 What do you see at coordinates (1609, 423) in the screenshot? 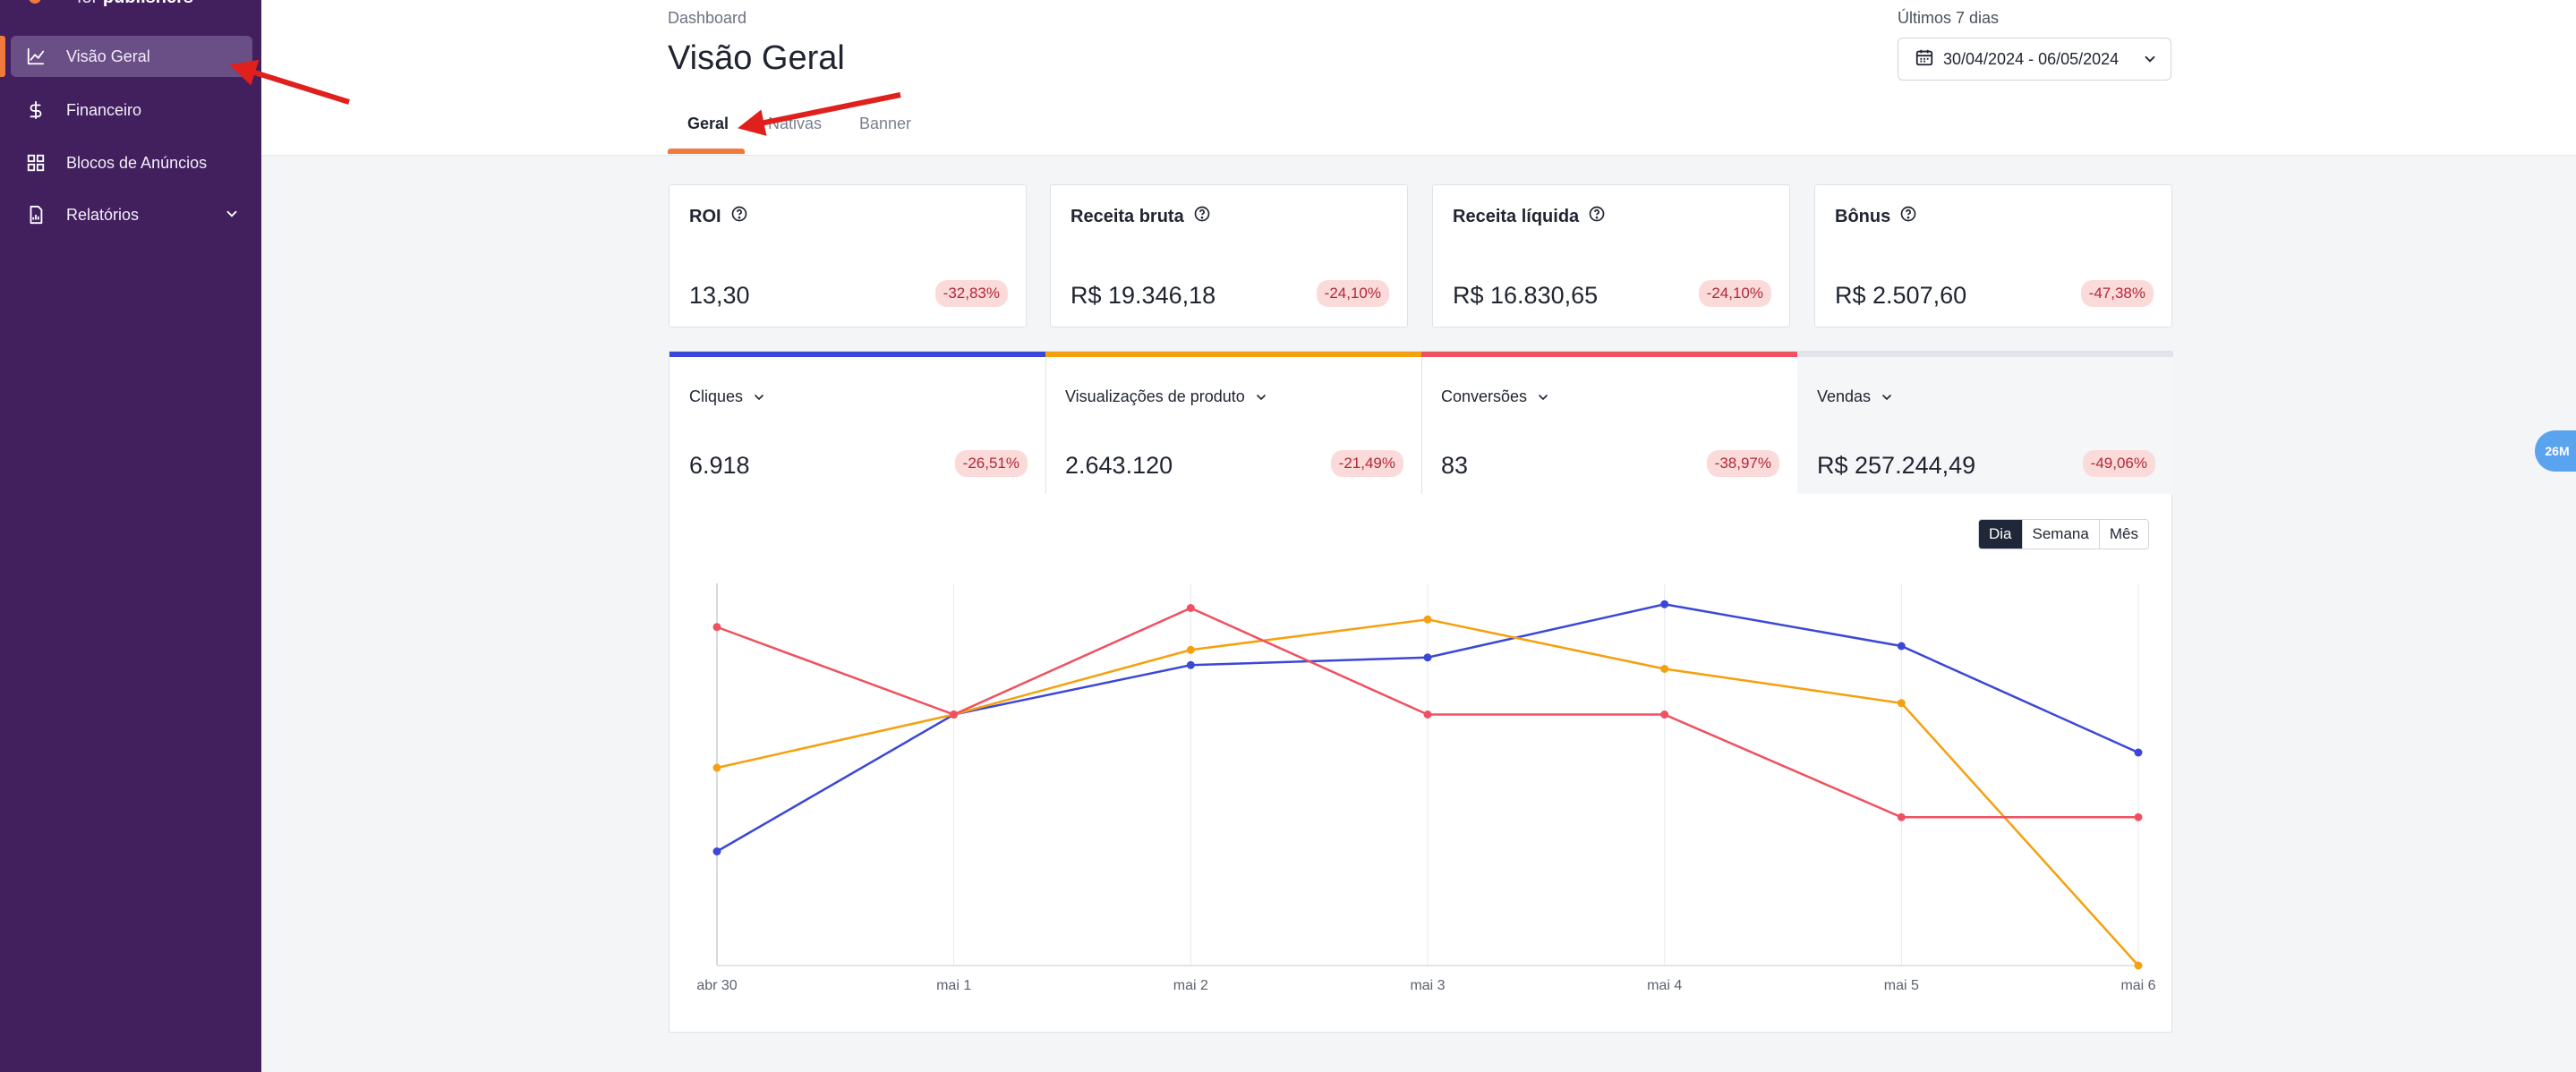
I see `metric-conversoes: Conversões 83 -38,97%` at bounding box center [1609, 423].